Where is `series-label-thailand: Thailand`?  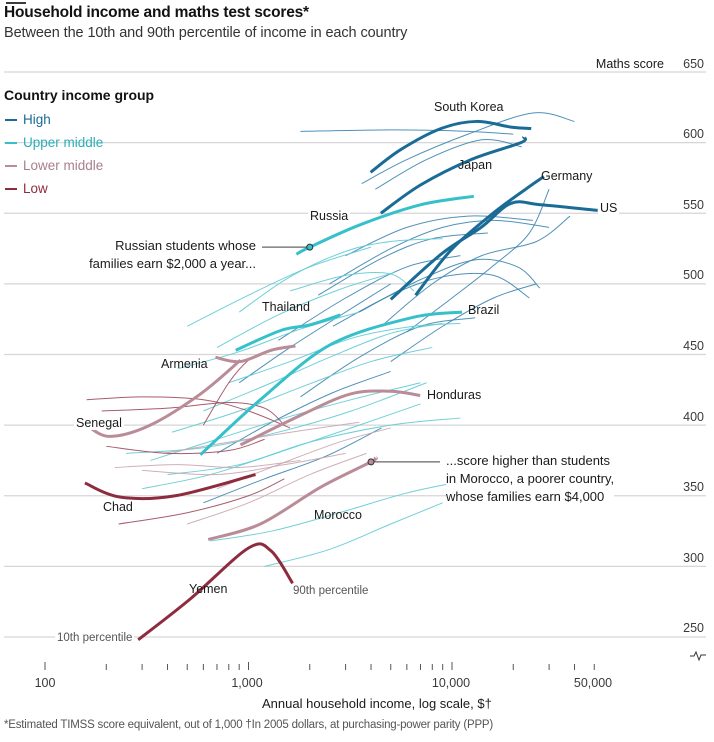
series-label-thailand: Thailand is located at coordinates (286, 307).